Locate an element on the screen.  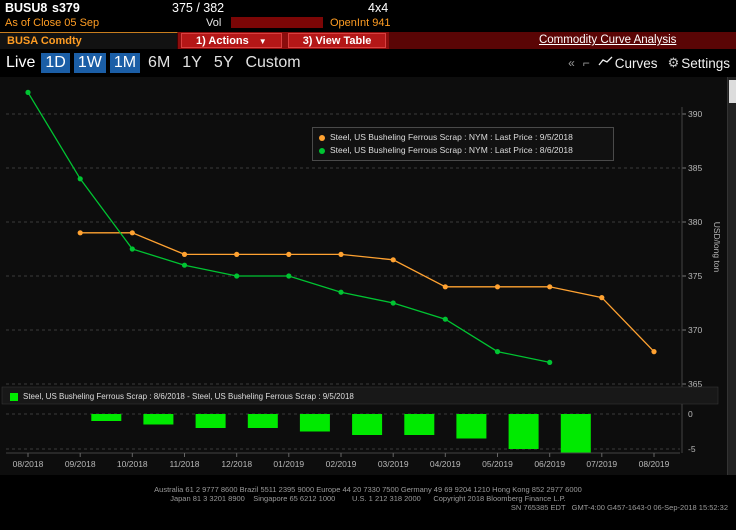
settings-button: Settings is located at coordinates (705, 63).